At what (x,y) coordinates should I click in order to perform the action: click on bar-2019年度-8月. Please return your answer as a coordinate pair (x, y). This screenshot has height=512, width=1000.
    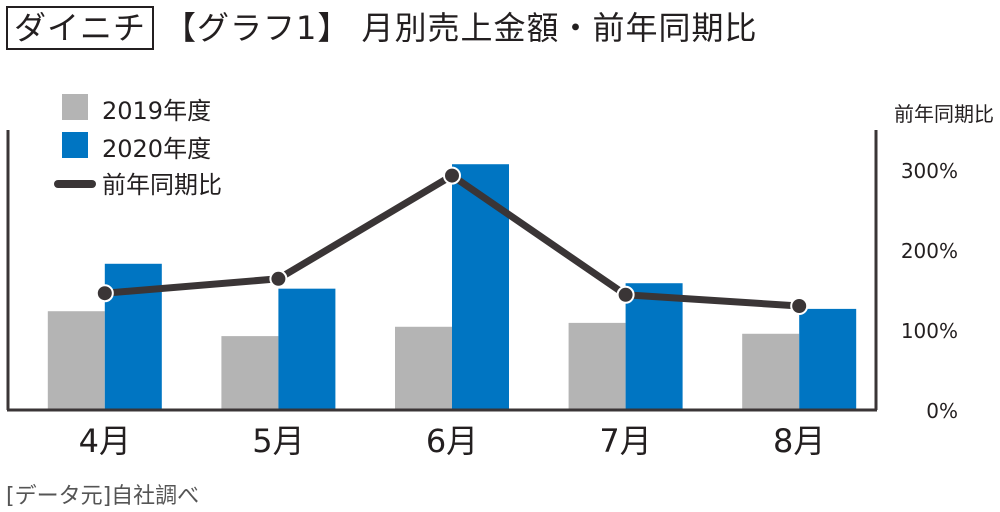
    Looking at the image, I should click on (771, 371).